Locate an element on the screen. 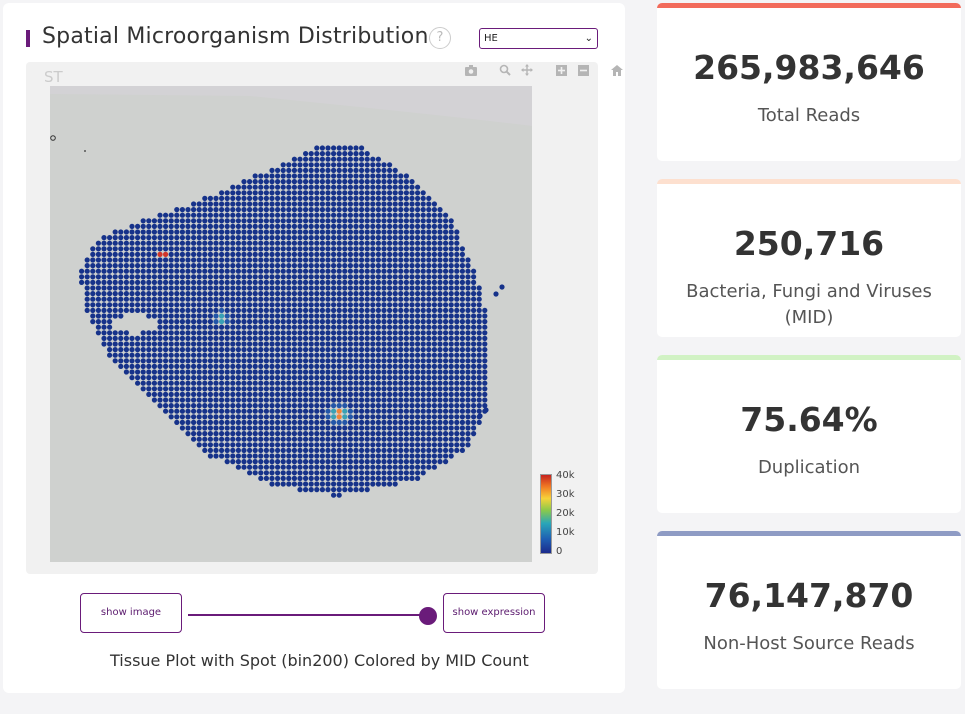  camera-icon is located at coordinates (471, 72).